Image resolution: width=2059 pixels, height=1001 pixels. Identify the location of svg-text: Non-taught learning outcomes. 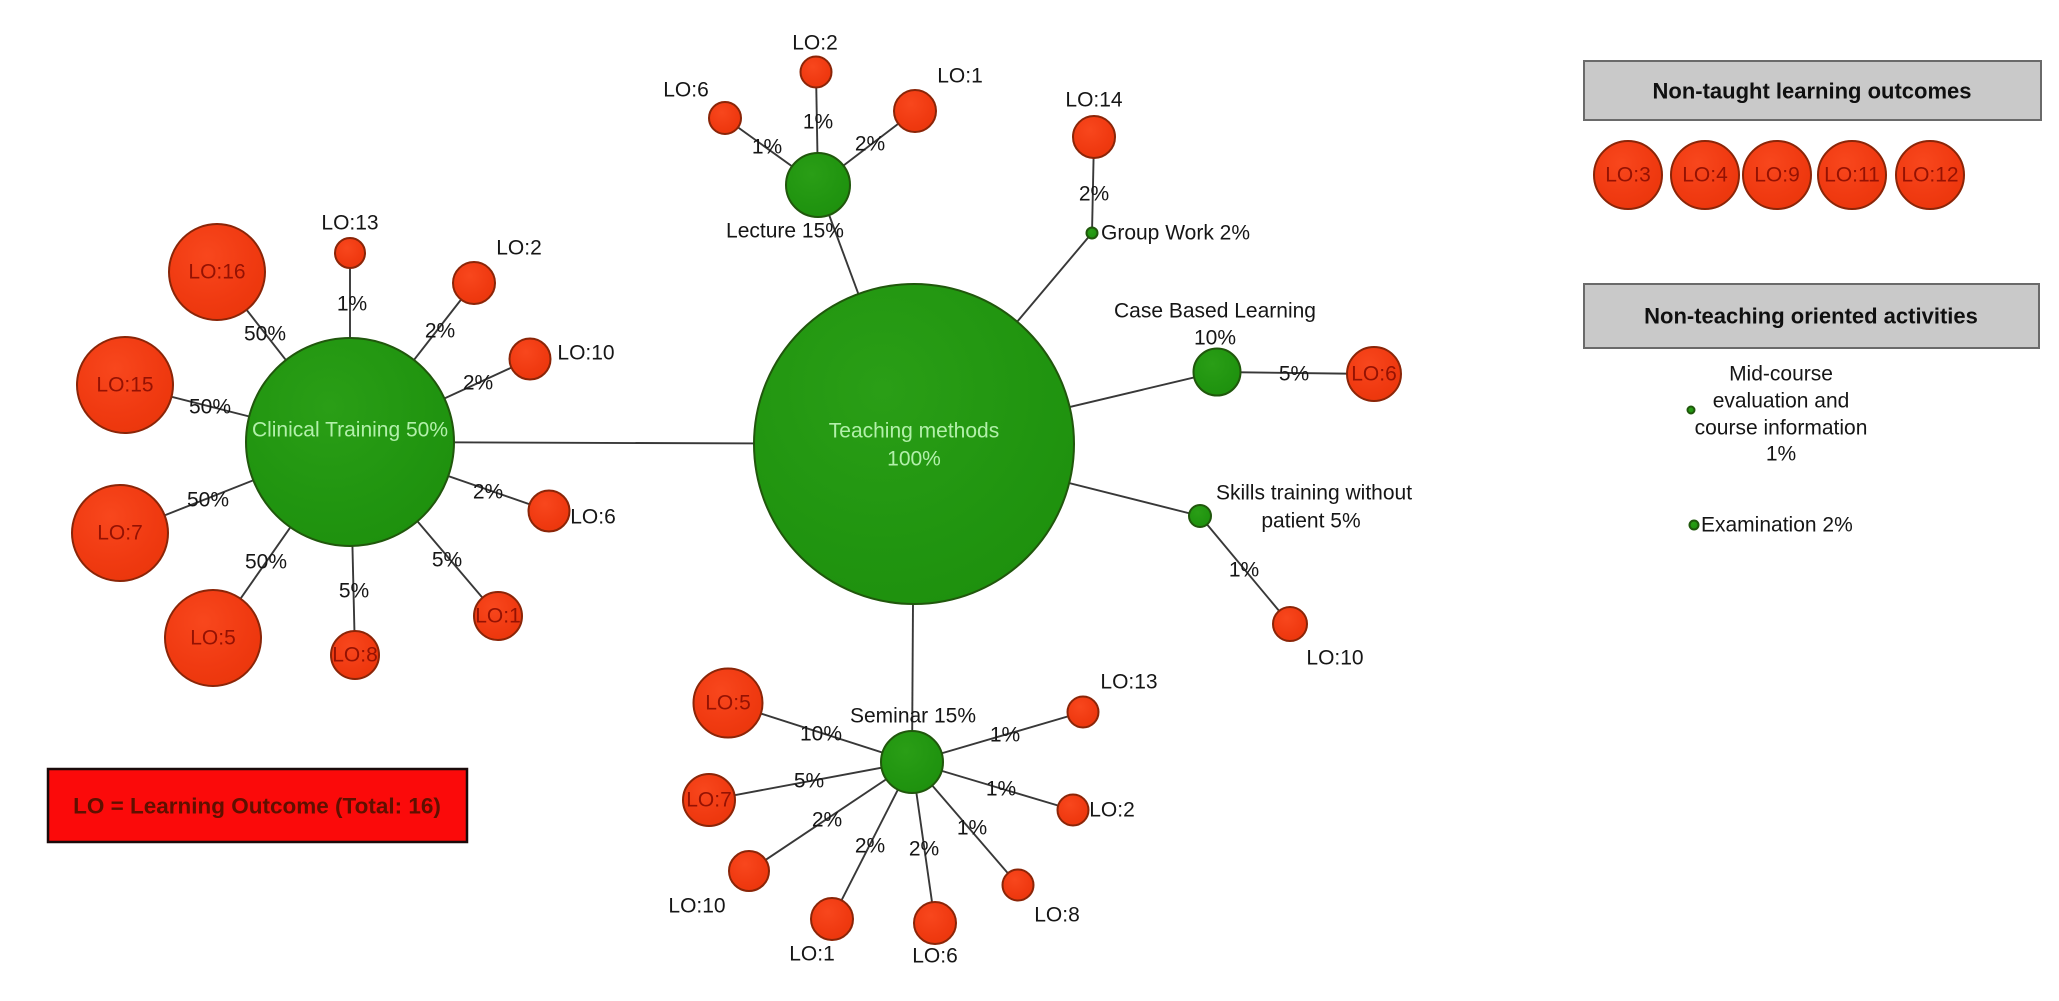
(1812, 91).